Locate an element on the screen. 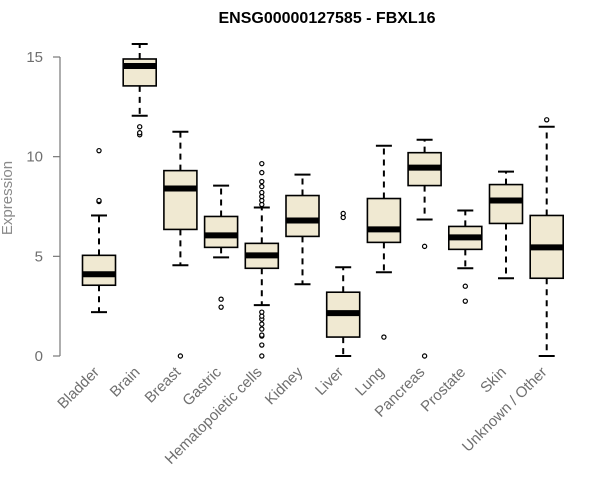  x-tick-label: Prostate is located at coordinates (444, 390).